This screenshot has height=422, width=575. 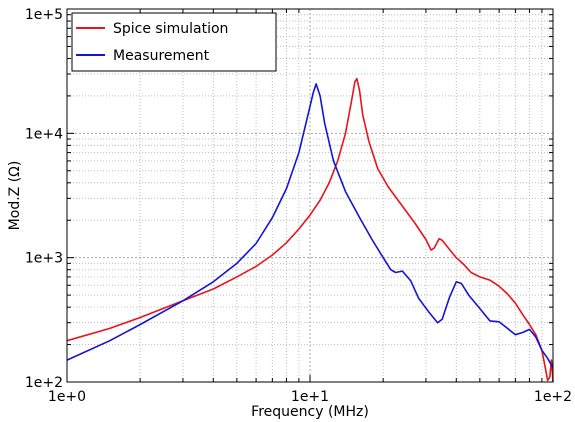 I want to click on x-axis-label: Frequency (MHz), so click(x=310, y=412).